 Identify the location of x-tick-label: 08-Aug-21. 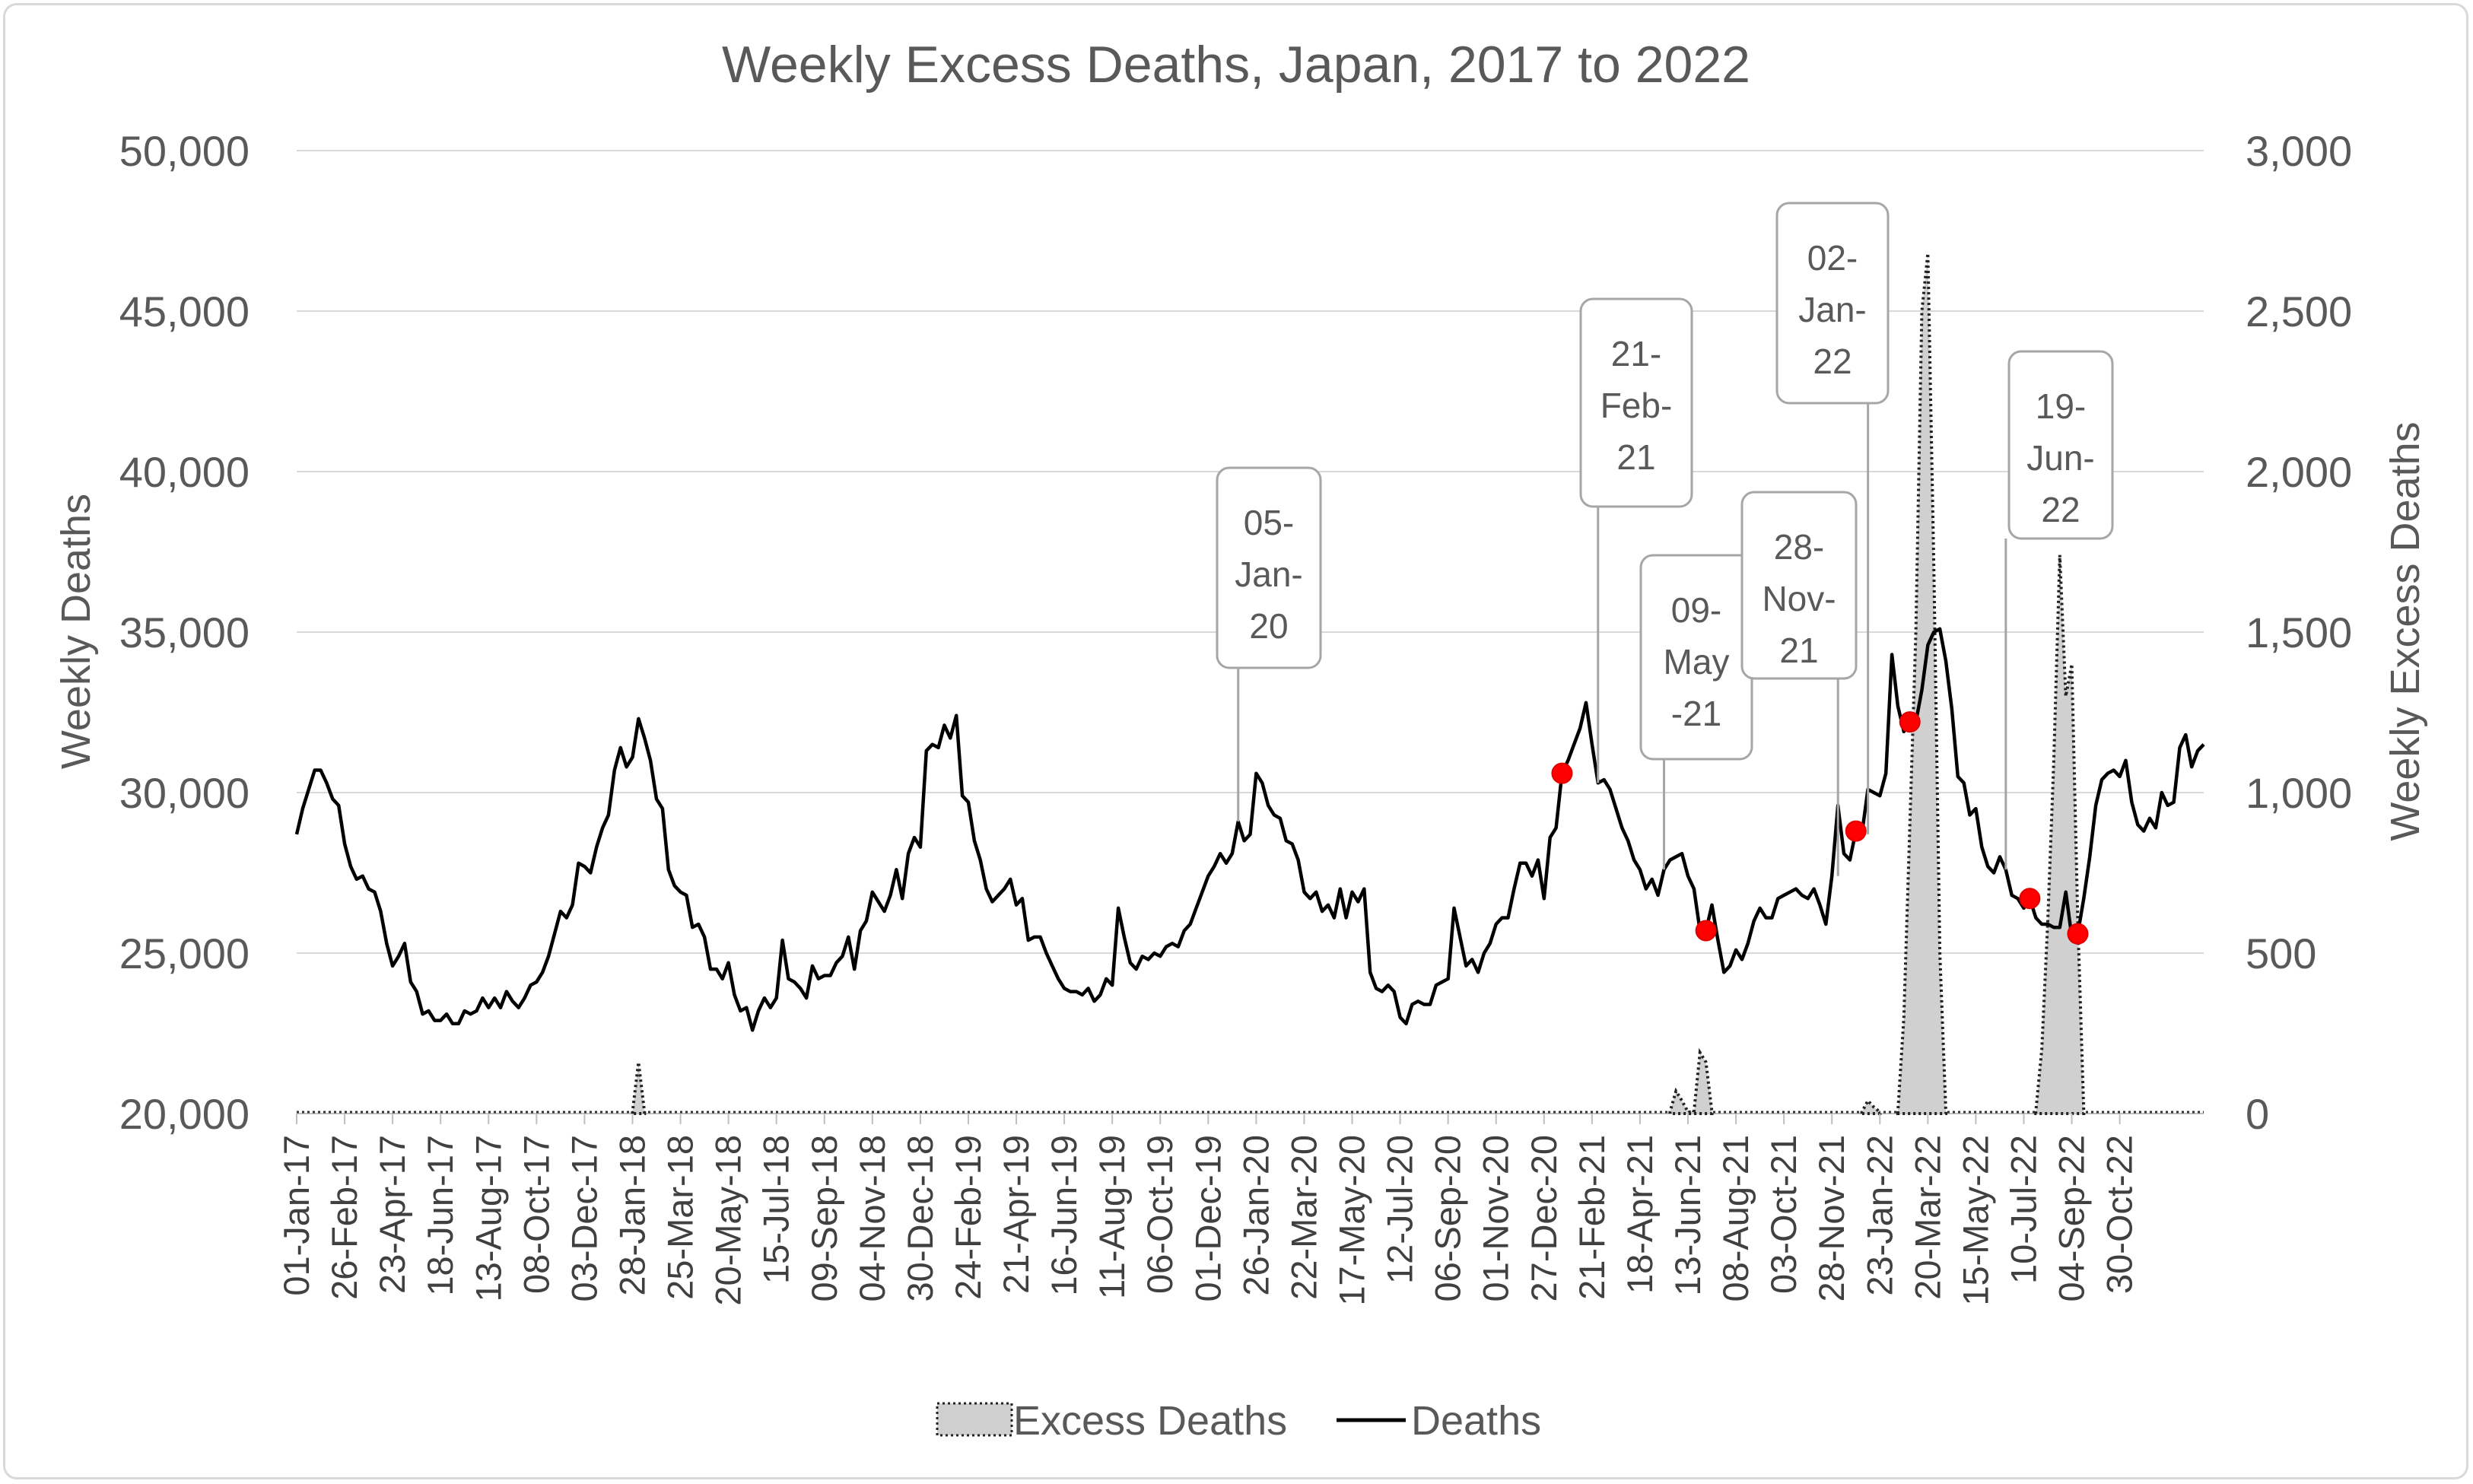
(1735, 1218).